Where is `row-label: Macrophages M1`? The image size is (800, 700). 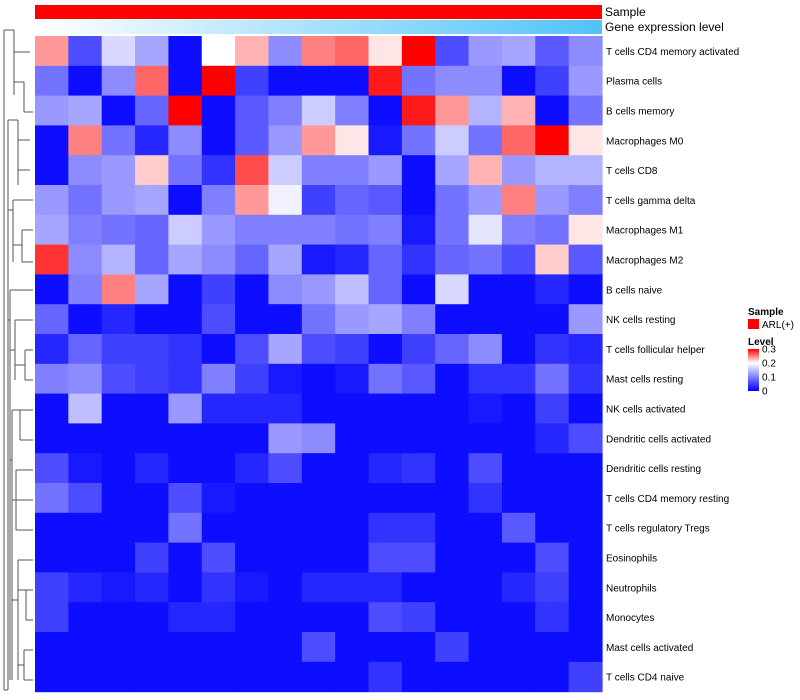
row-label: Macrophages M1 is located at coordinates (645, 231).